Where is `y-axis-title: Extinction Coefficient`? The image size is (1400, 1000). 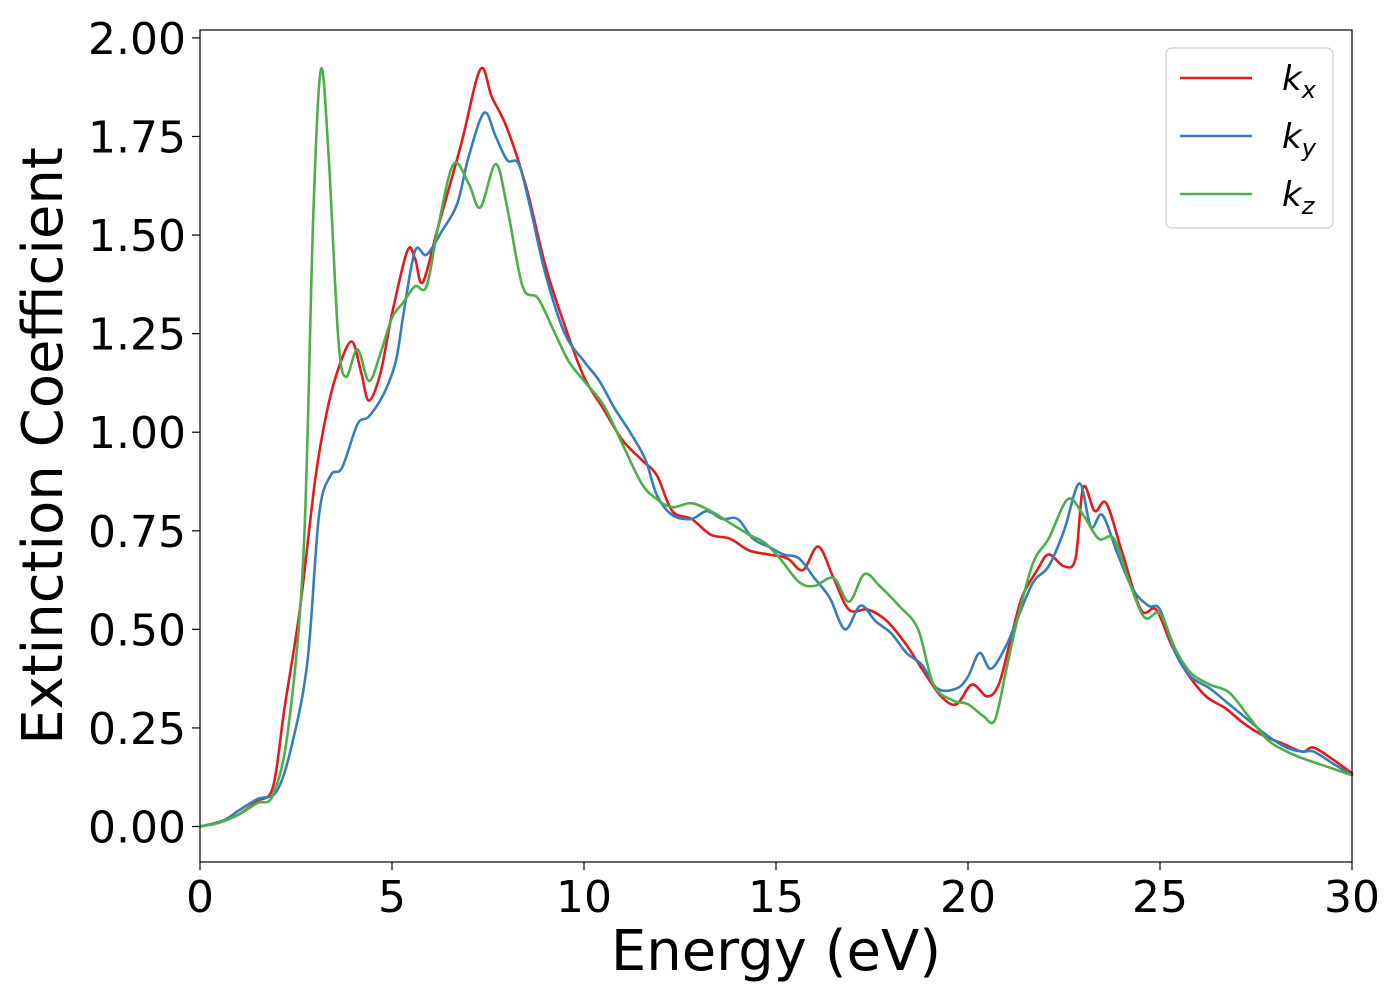 y-axis-title: Extinction Coefficient is located at coordinates (43, 446).